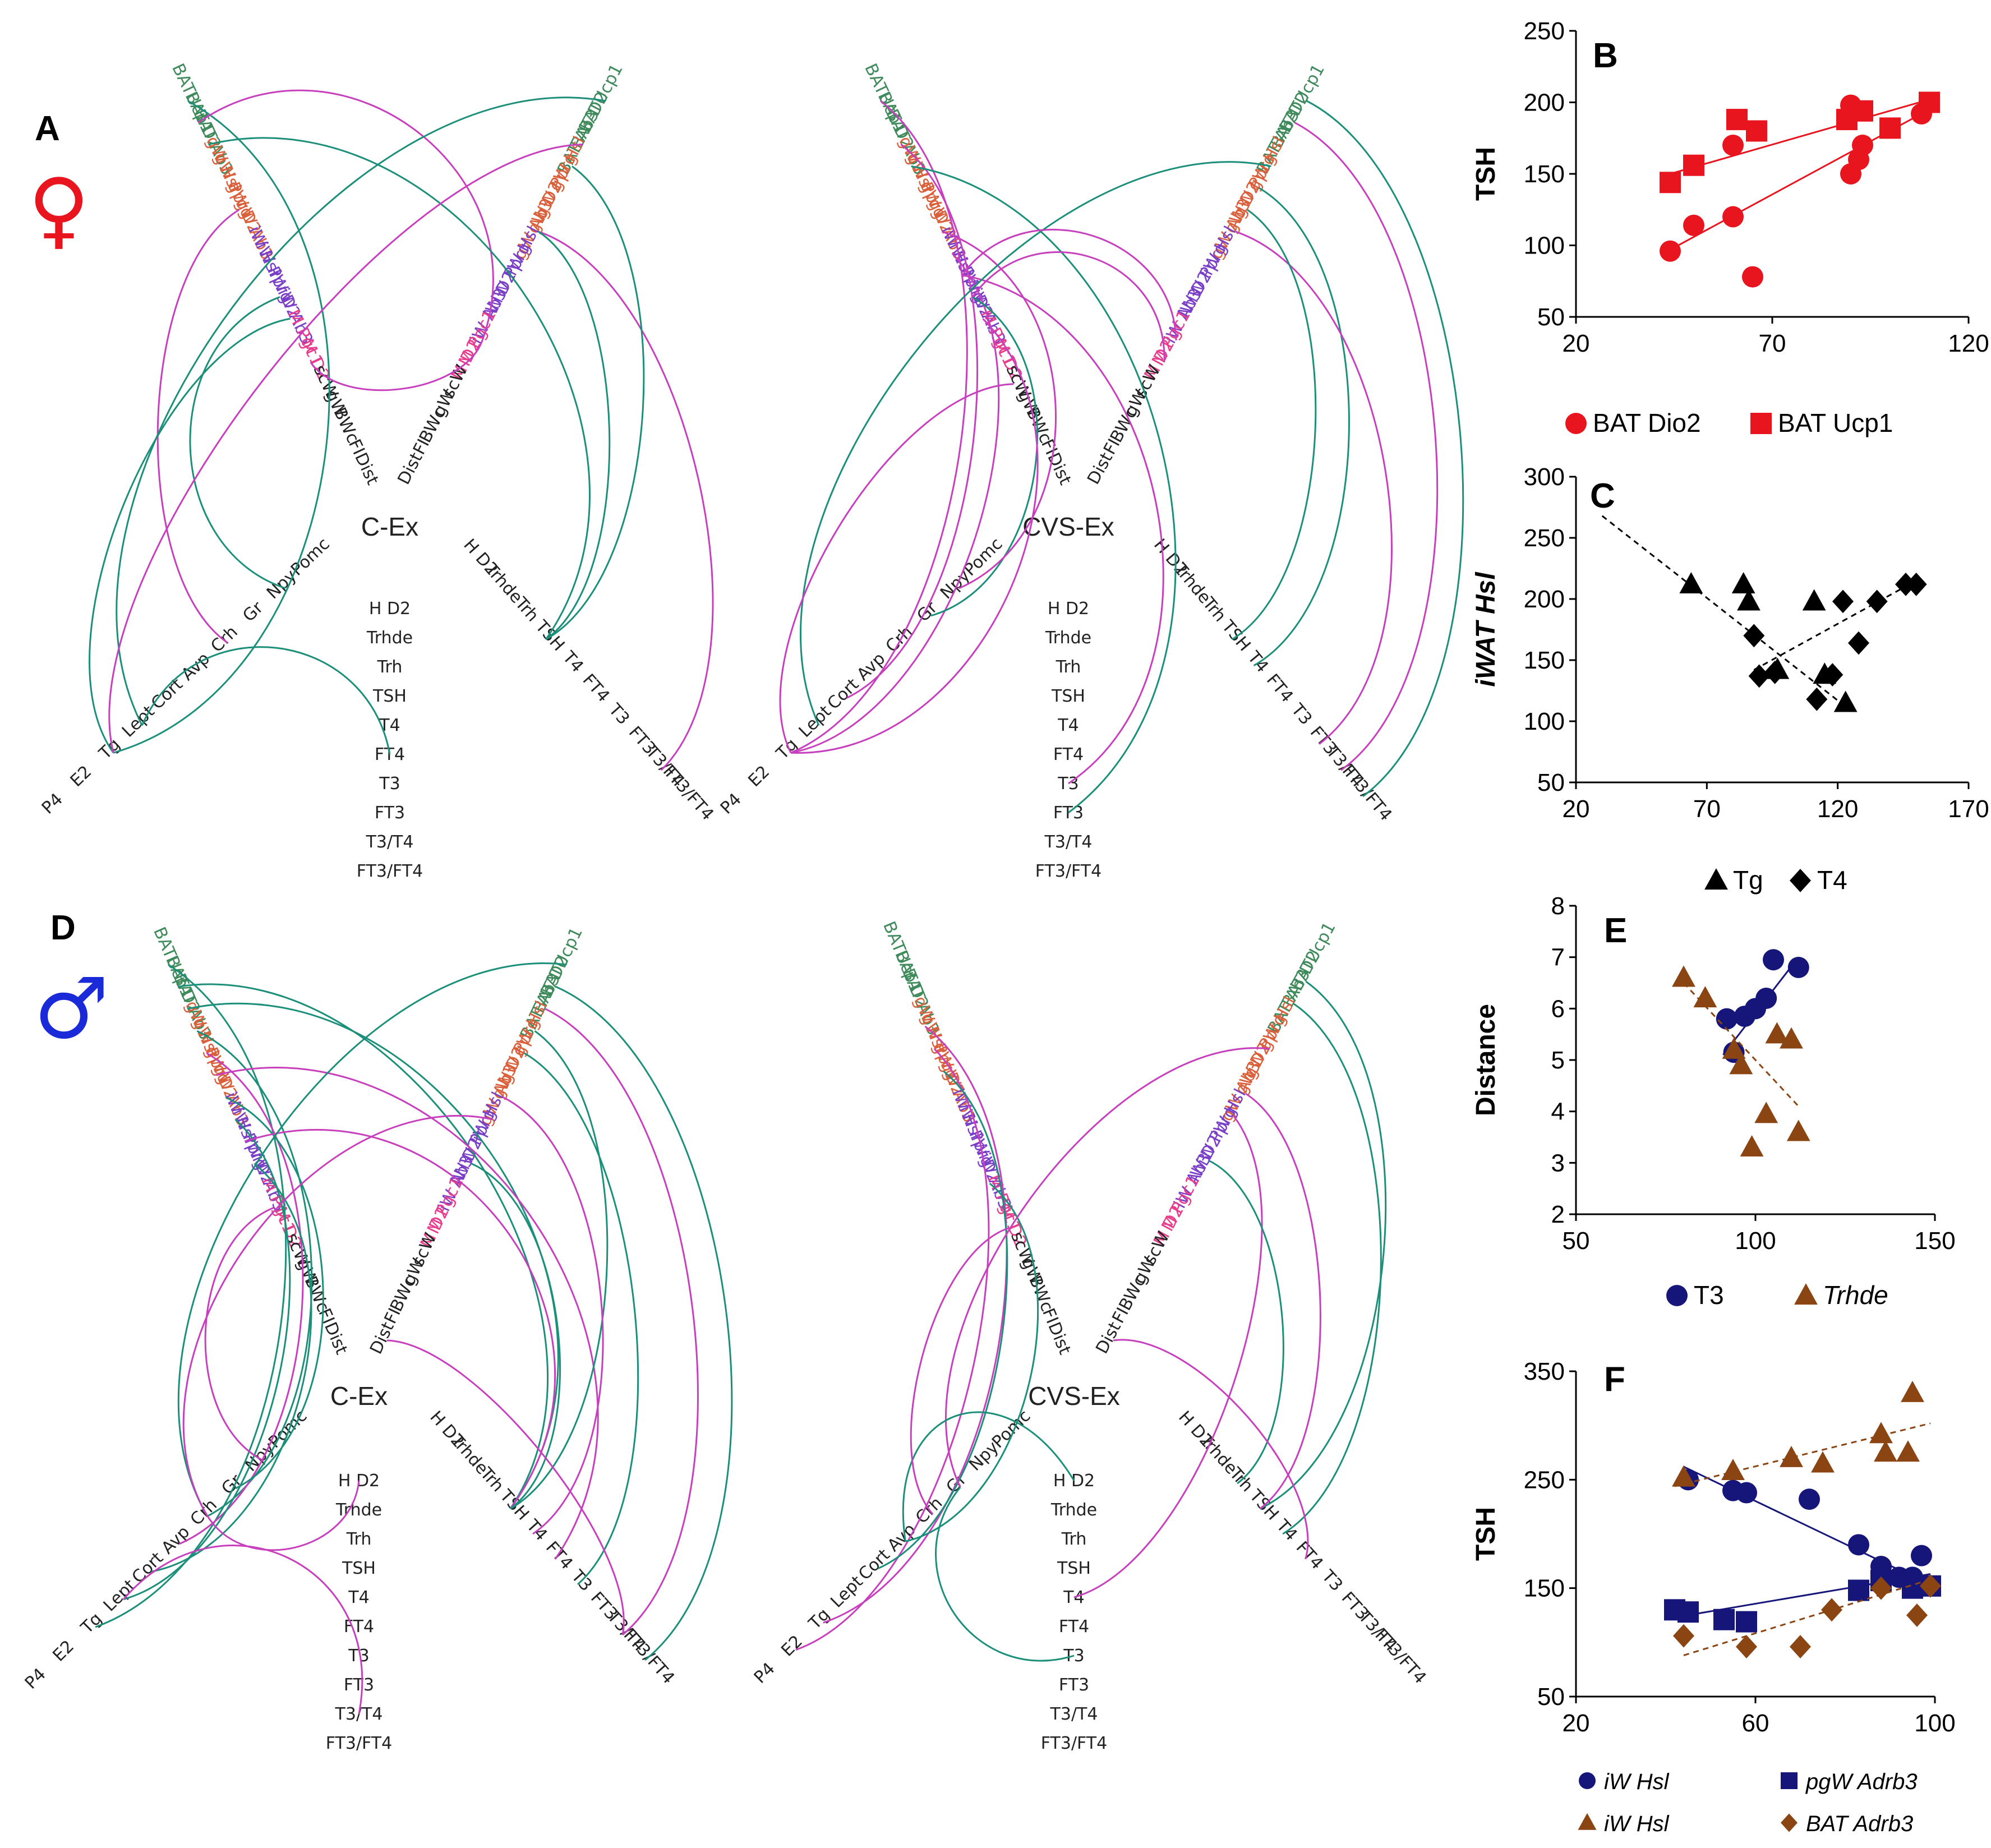 This screenshot has height=1848, width=1991. Describe the element at coordinates (1544, 599) in the screenshot. I see `y-tick-label: 200` at that location.